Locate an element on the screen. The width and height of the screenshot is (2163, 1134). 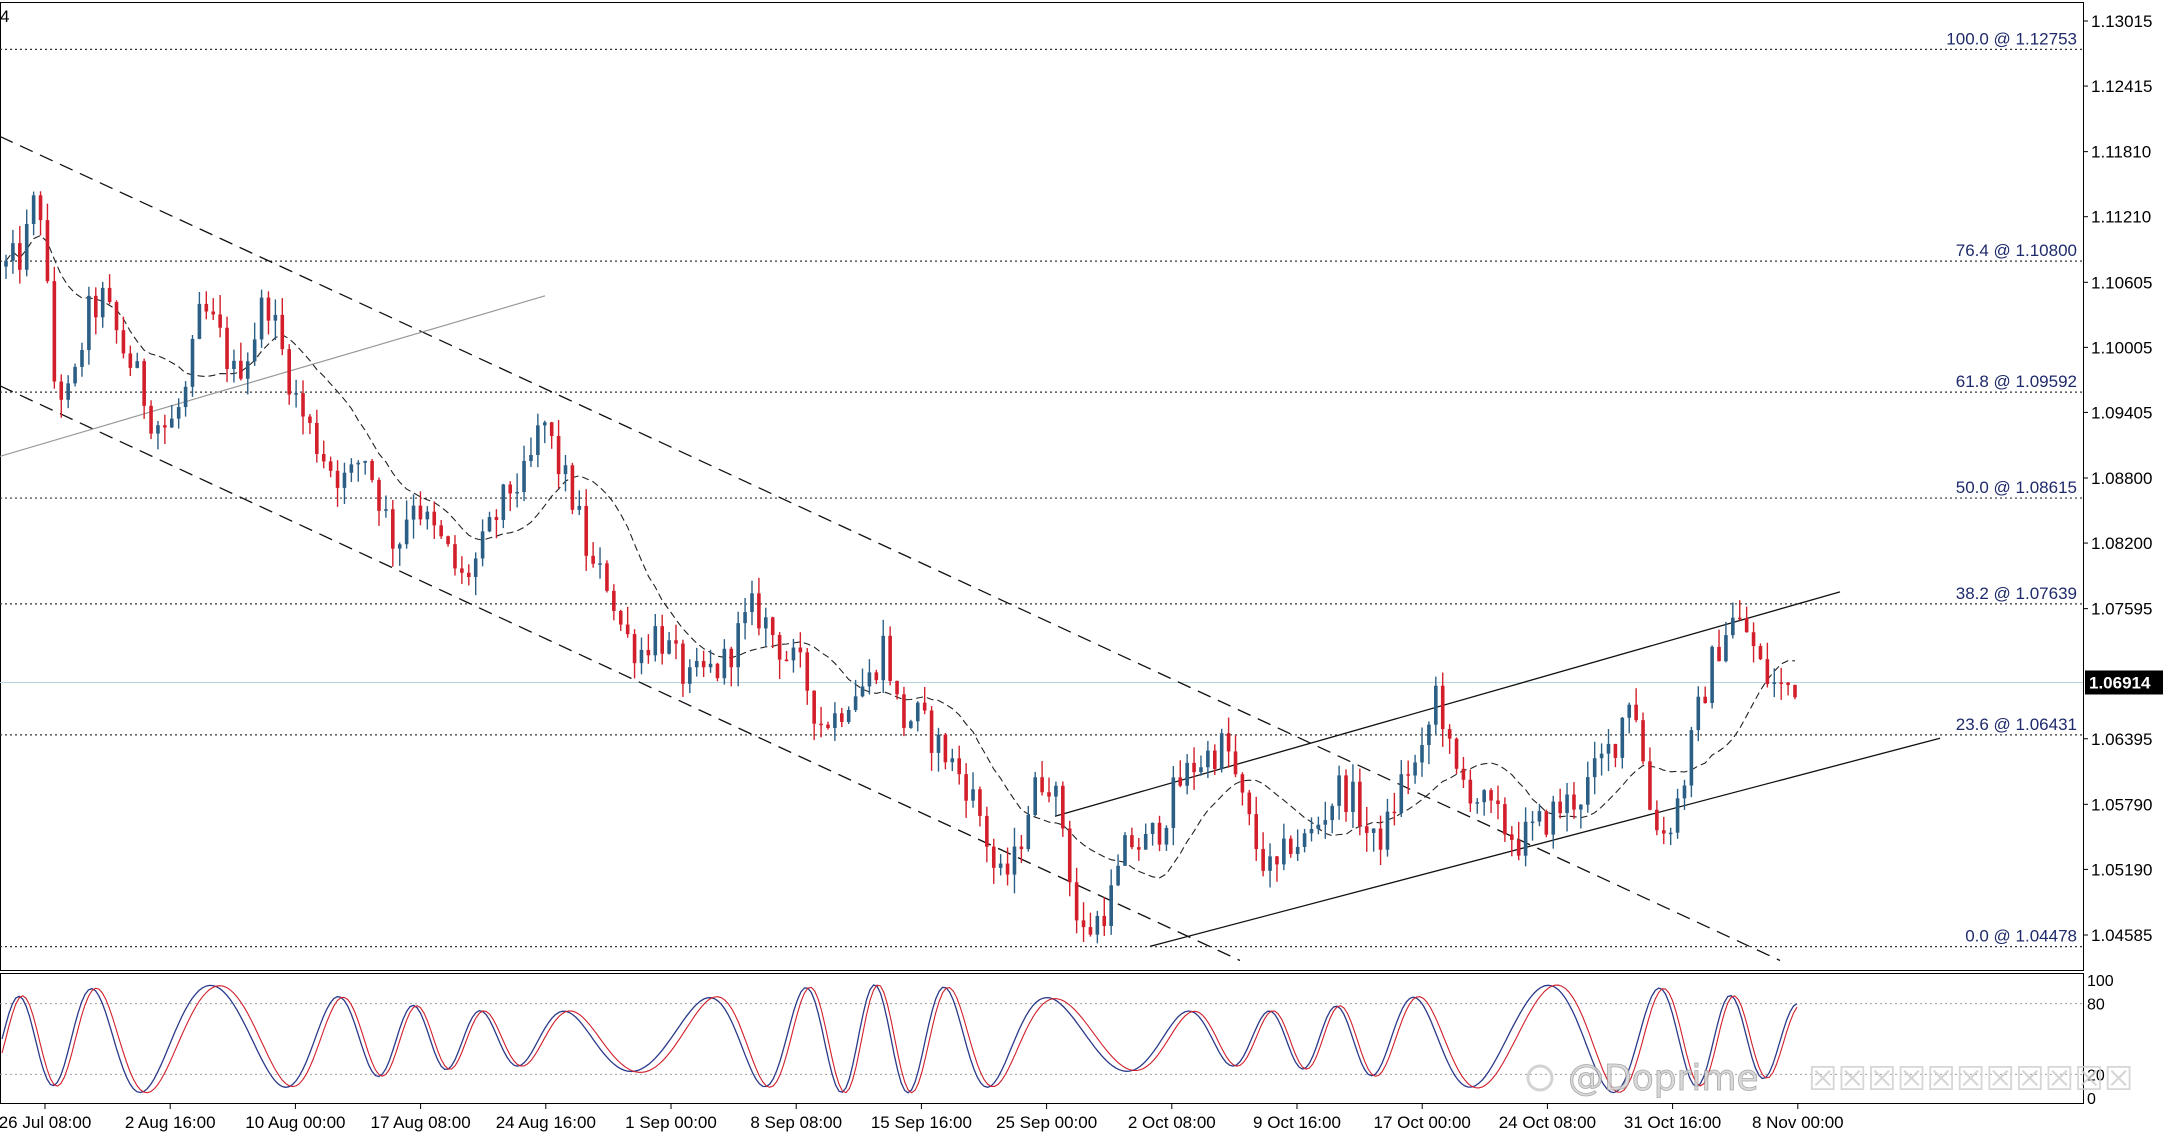
y-tick-label: 1.08200 is located at coordinates (2121, 543).